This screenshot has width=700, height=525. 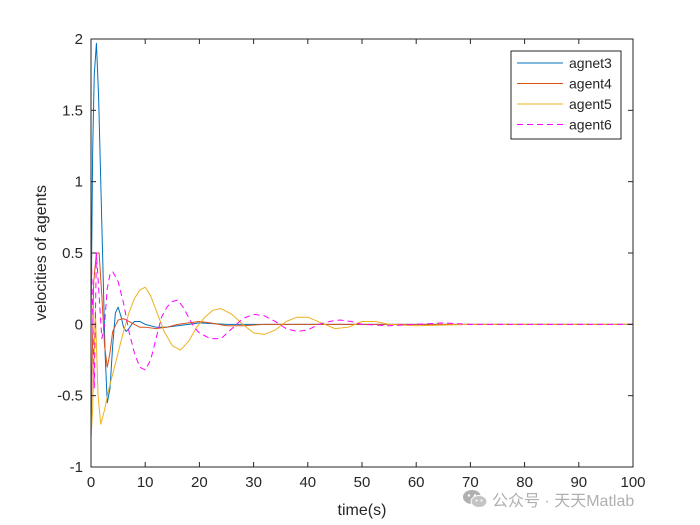 What do you see at coordinates (632, 482) in the screenshot?
I see `x-tick-label: 100` at bounding box center [632, 482].